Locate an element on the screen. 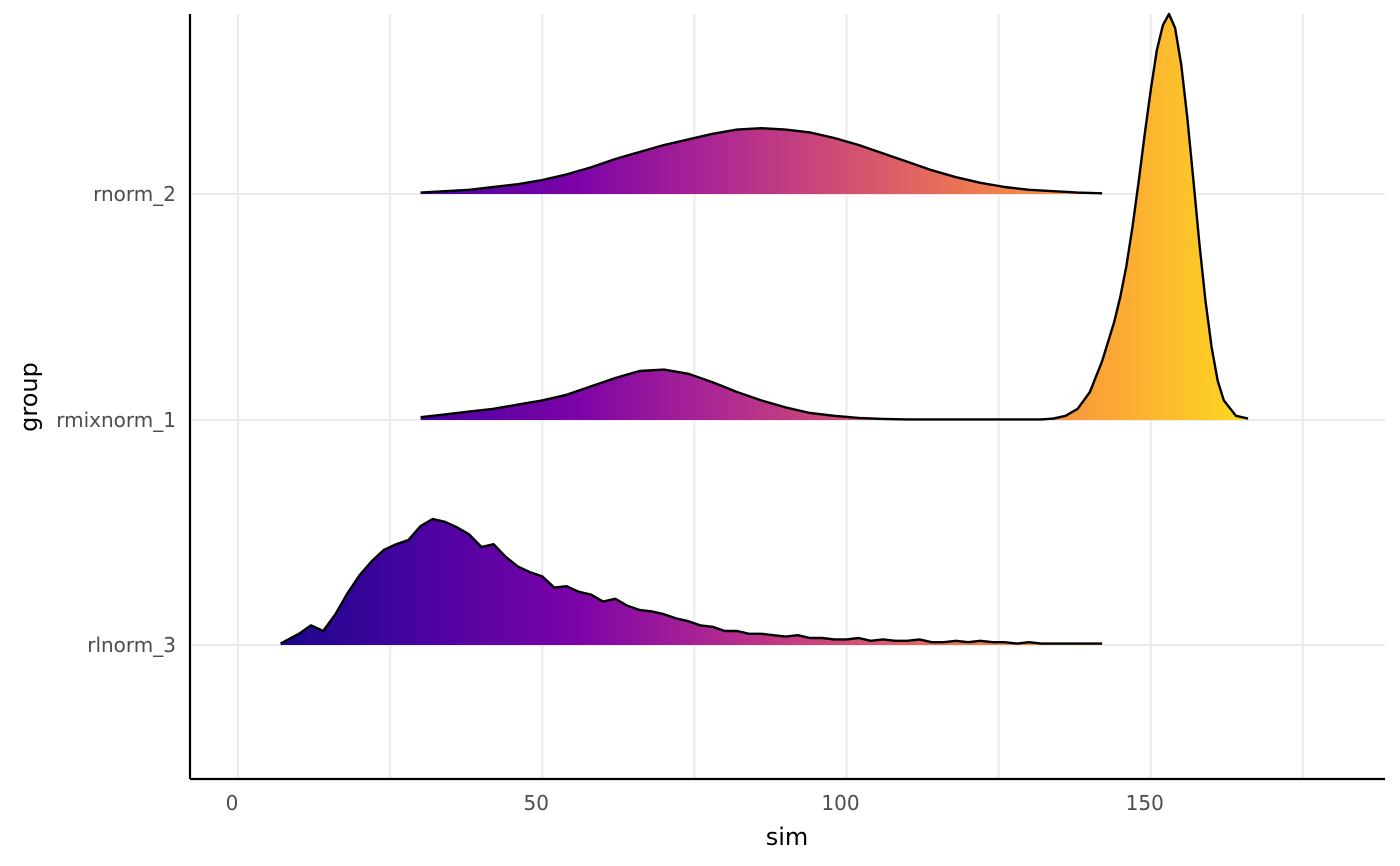  x-tick-labels: 0 50 100 150 is located at coordinates (695, 803).